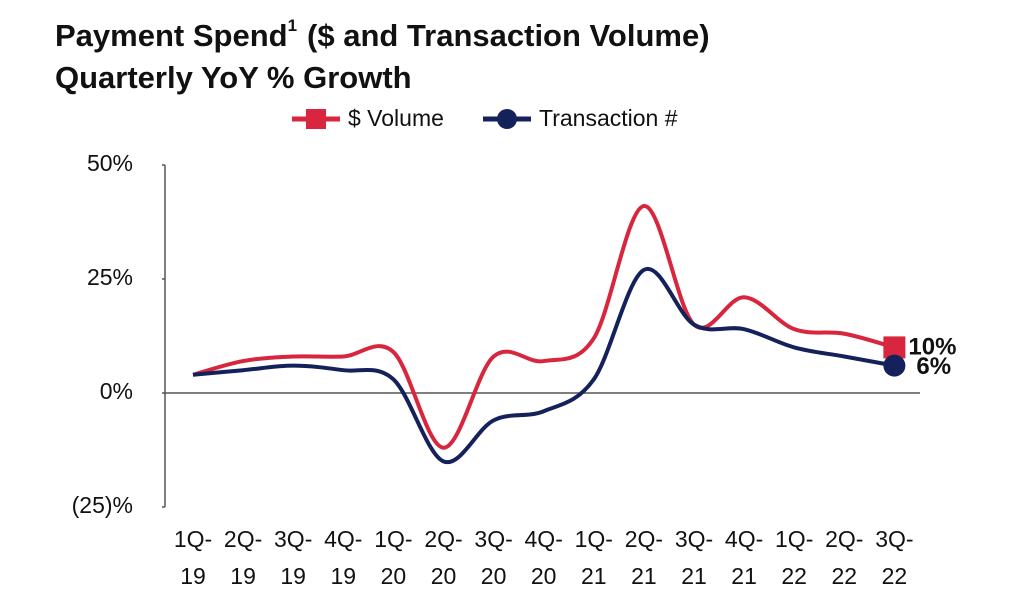 This screenshot has width=1016, height=598. I want to click on footnote: 1, so click(292, 25).